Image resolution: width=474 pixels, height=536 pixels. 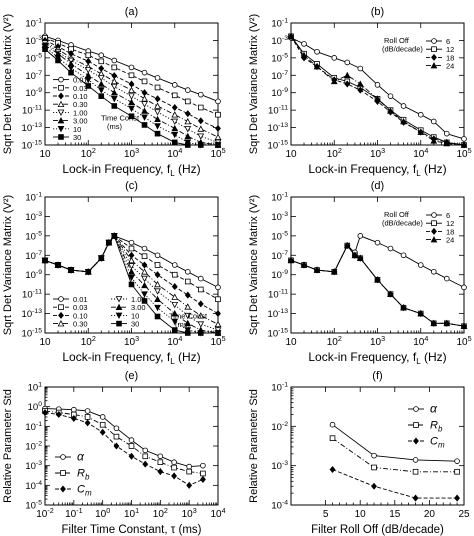 I want to click on legend-label: Rb, so click(x=83, y=475).